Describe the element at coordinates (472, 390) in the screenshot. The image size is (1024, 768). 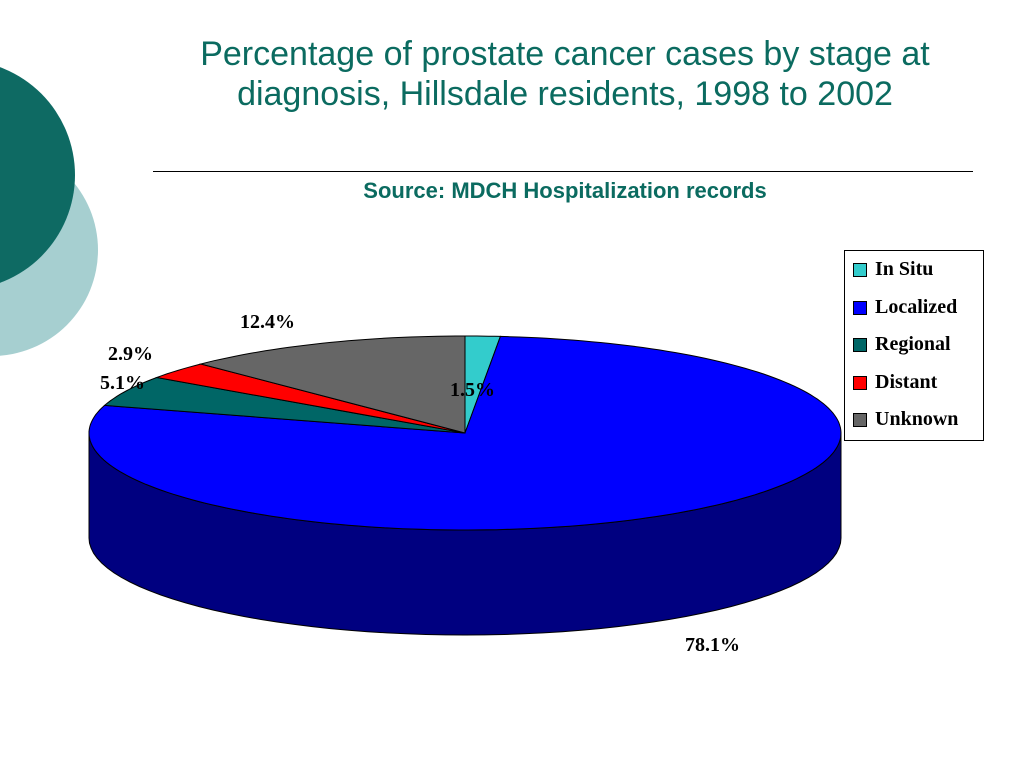
I see `data-label-in-situ: 1.5%` at that location.